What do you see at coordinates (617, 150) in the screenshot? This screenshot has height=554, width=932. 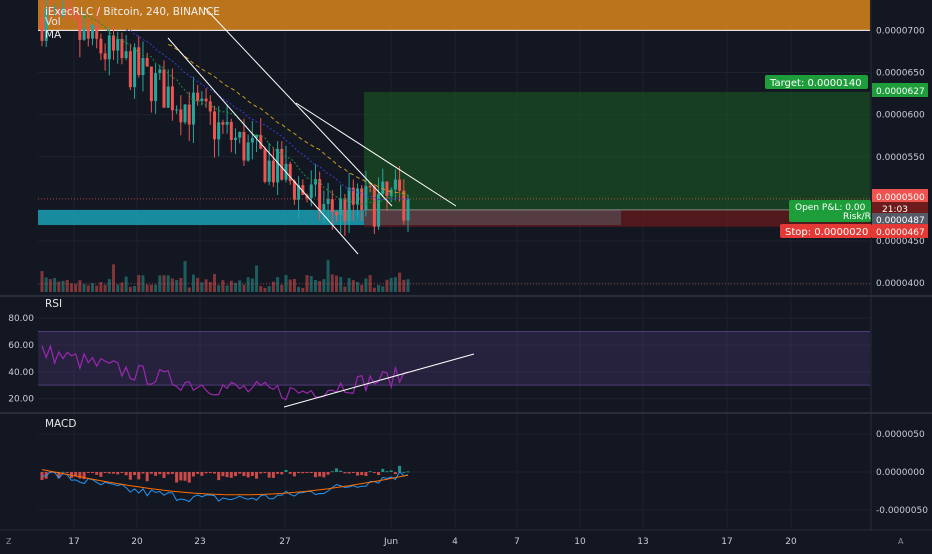 I see `target-zone` at bounding box center [617, 150].